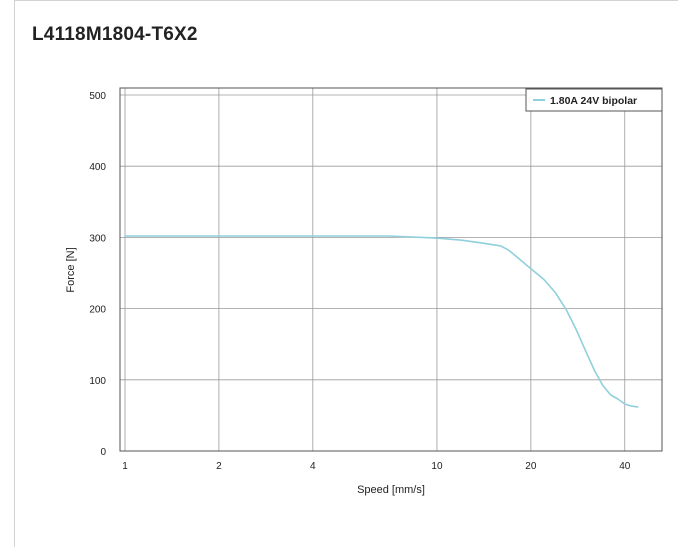 The height and width of the screenshot is (547, 678). Describe the element at coordinates (97, 381) in the screenshot. I see `y-tick-label: 100` at that location.